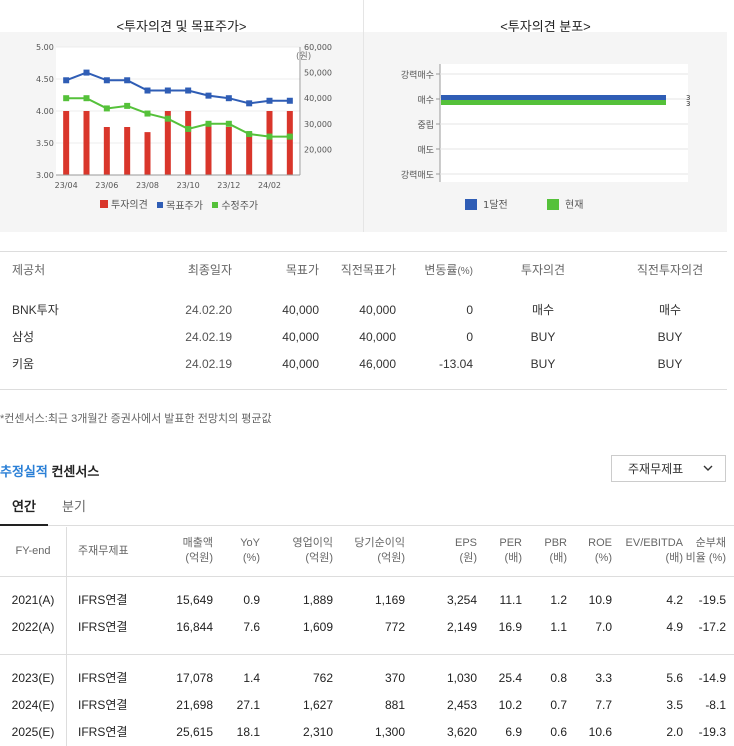  What do you see at coordinates (194, 731) in the screenshot?
I see `cell-revenue: 25,615` at bounding box center [194, 731].